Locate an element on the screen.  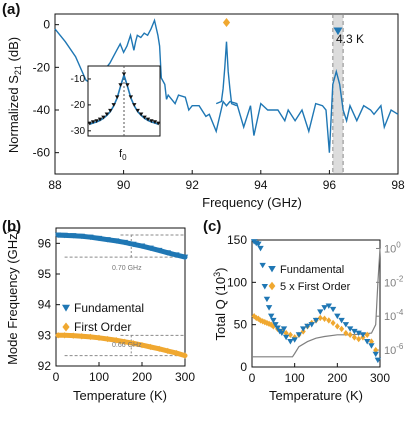
legend-marker-fundamental is located at coordinates (66, 308).